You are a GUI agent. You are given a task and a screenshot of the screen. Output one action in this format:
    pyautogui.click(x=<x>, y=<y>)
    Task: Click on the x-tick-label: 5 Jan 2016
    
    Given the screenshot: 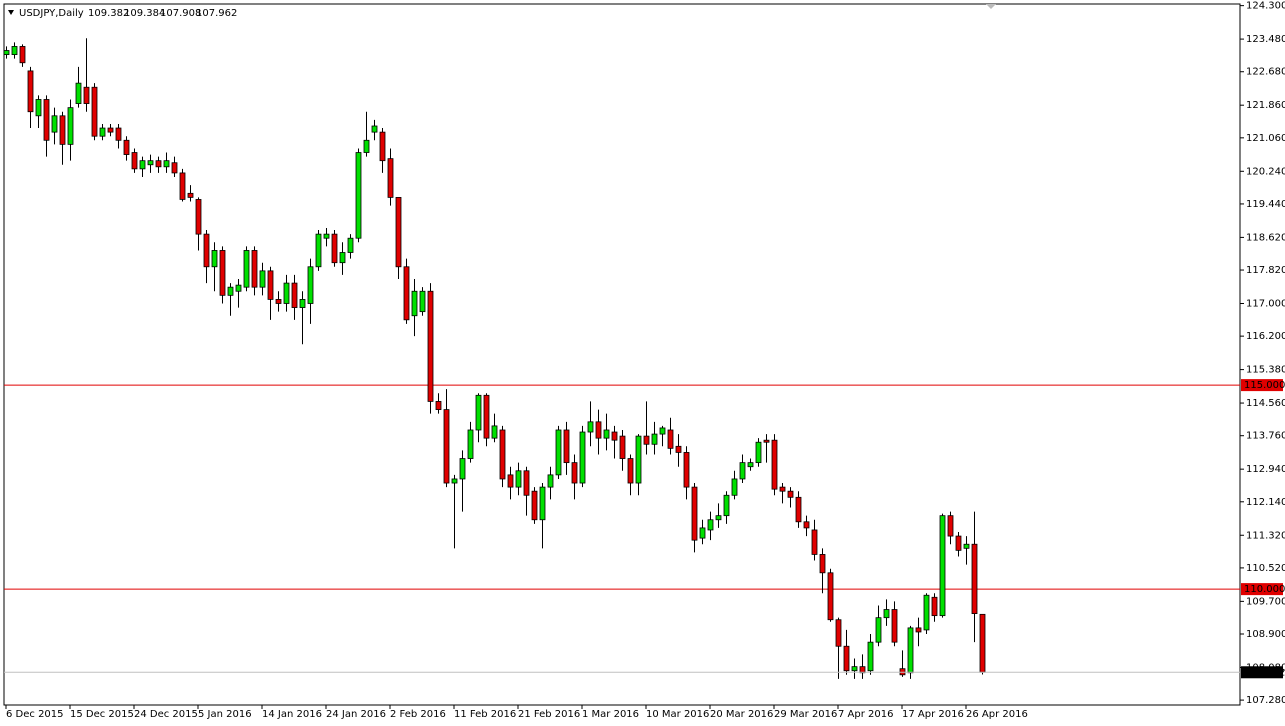 What is the action you would take?
    pyautogui.click(x=225, y=714)
    